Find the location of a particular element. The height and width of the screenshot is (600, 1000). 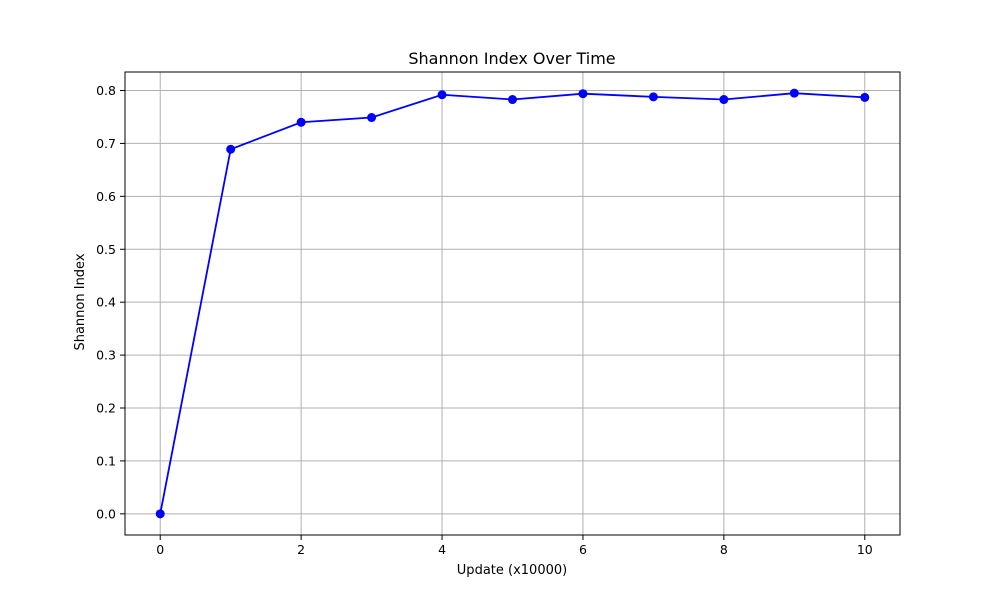

x-tick-label: 10 is located at coordinates (865, 549).